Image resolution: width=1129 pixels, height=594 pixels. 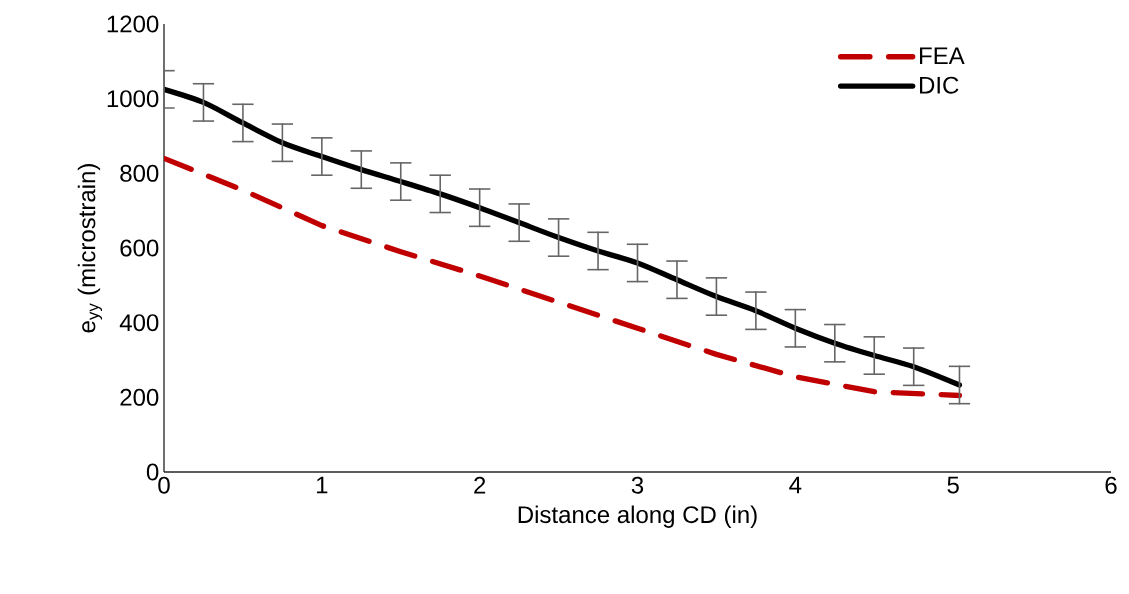 I want to click on x-tick-label: 2, so click(x=480, y=485).